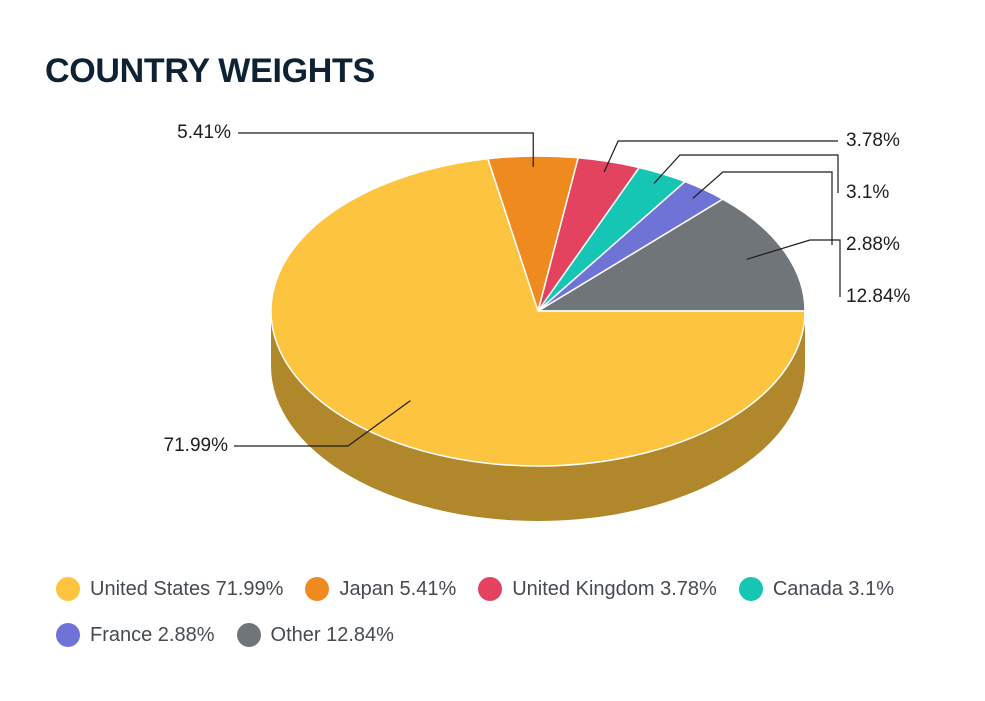 The height and width of the screenshot is (701, 985). Describe the element at coordinates (204, 132) in the screenshot. I see `data-label-japan: 5.41%` at that location.